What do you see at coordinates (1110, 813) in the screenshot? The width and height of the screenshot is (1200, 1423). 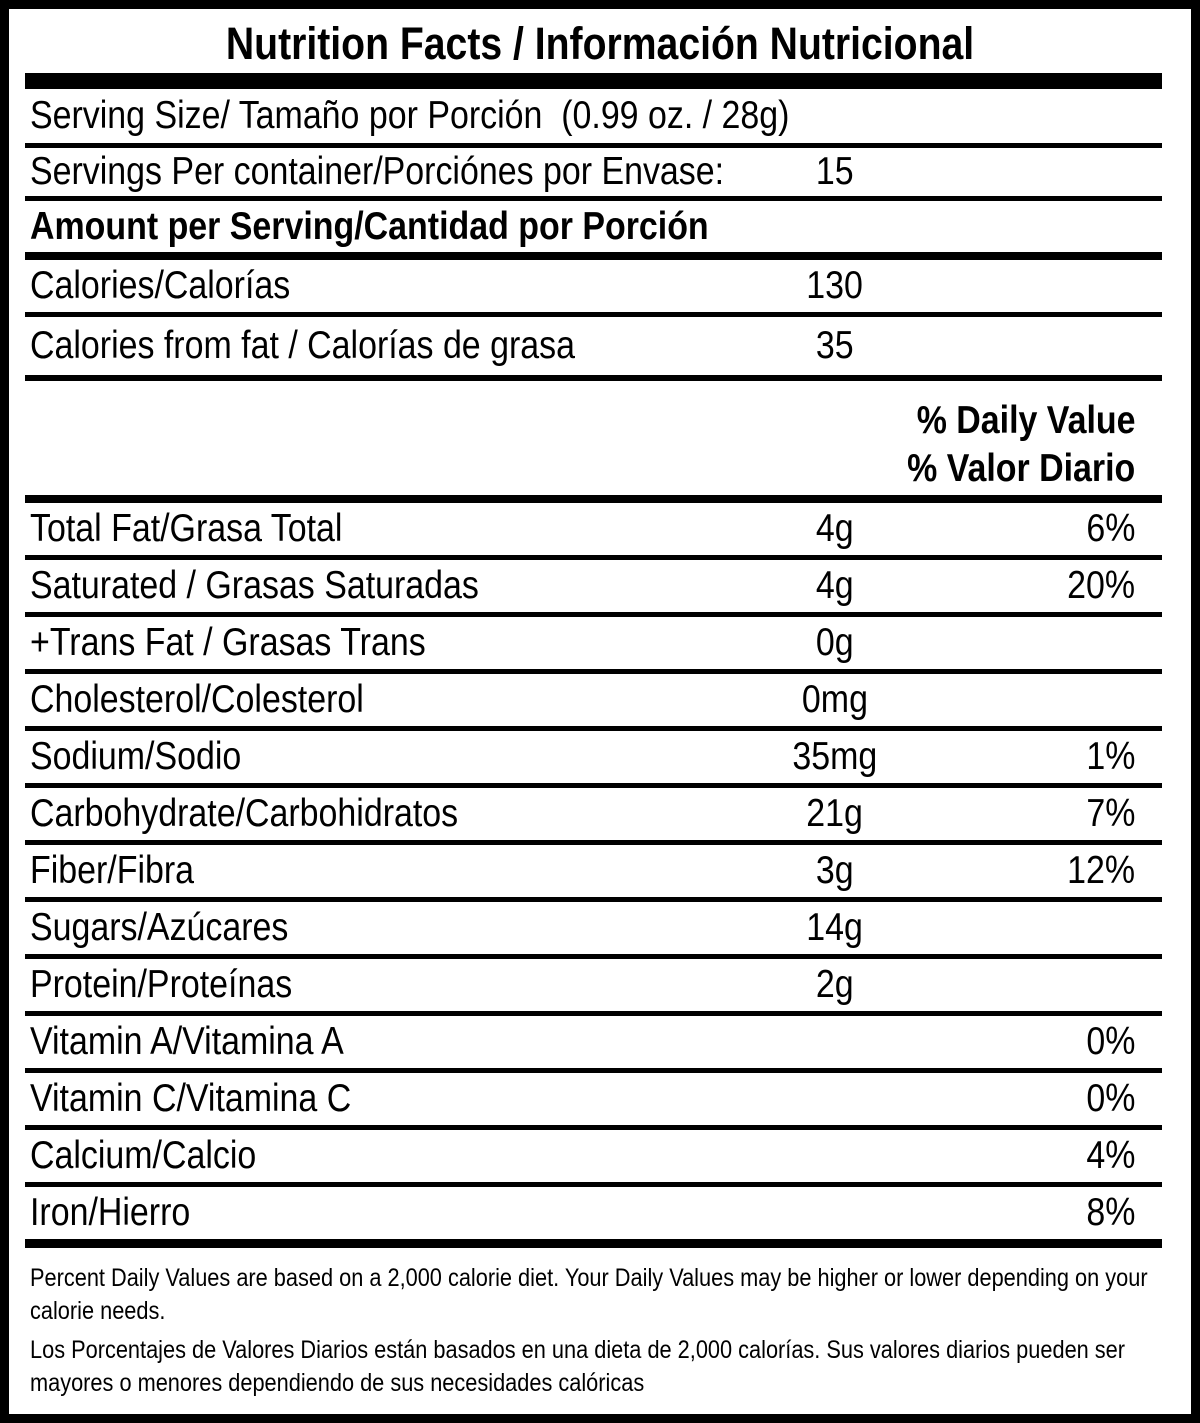 I see `carbohydrate-dv: 7%` at bounding box center [1110, 813].